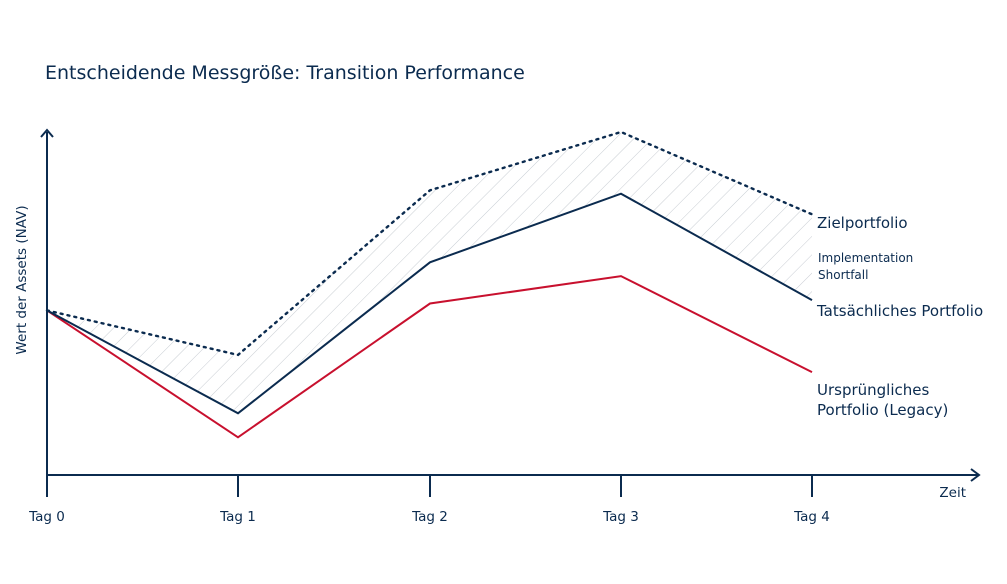 The height and width of the screenshot is (584, 1007). I want to click on label-implementation-shortfall-line2: Shortfall, so click(843, 275).